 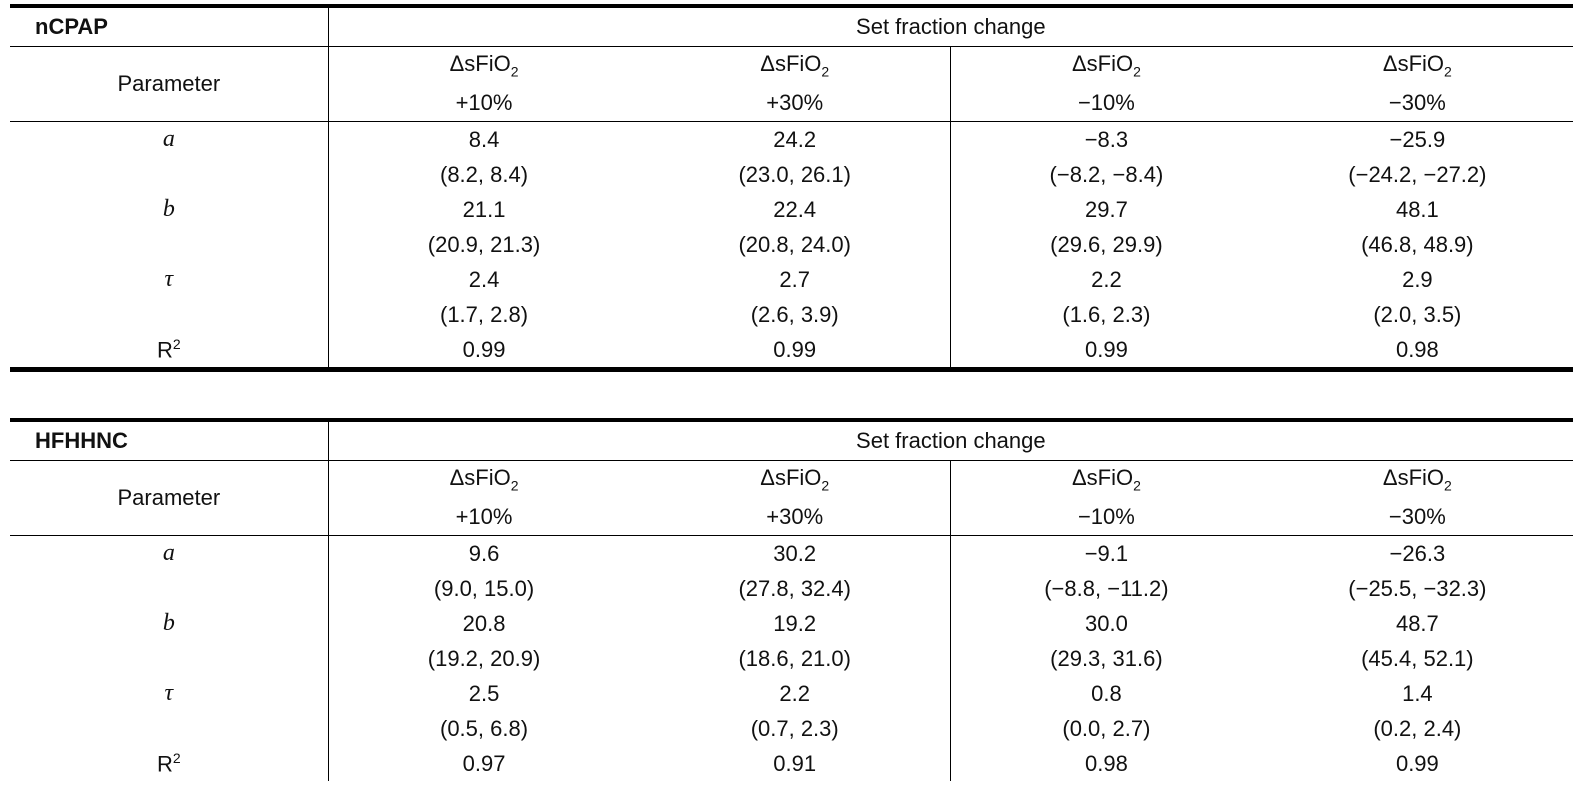 What do you see at coordinates (791, 623) in the screenshot?
I see `table-row: b 20.8 19.2 30.0 48.7` at bounding box center [791, 623].